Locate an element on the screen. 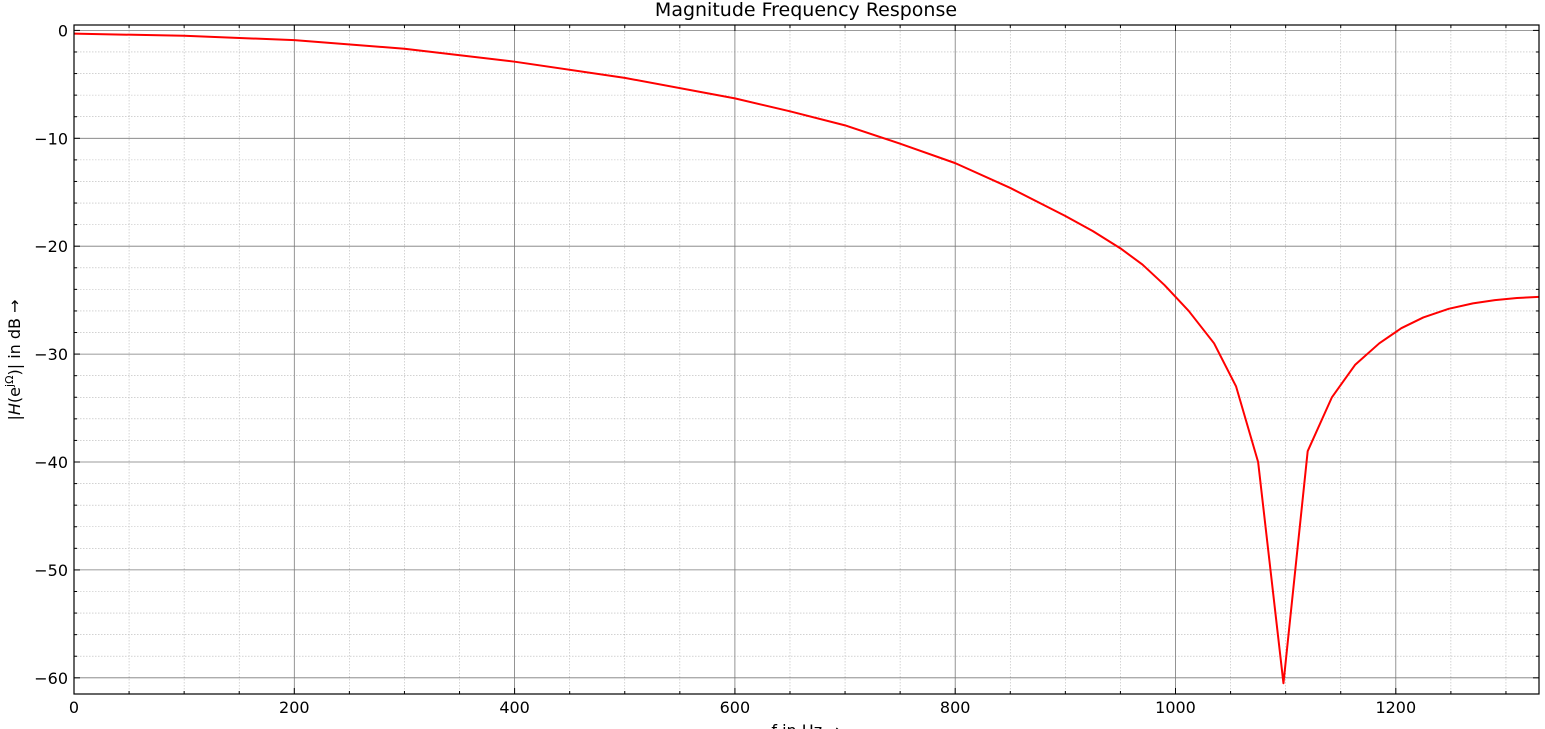 This screenshot has height=729, width=1545. y-tick-label: −10 is located at coordinates (51, 138).